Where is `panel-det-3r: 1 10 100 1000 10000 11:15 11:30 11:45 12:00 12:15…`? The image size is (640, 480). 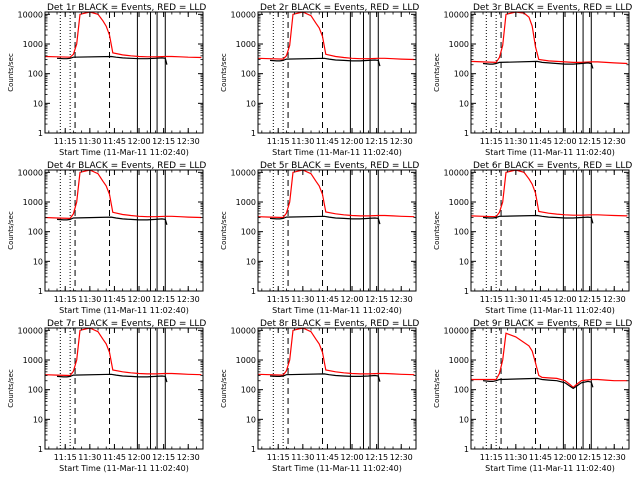 panel-det-3r: 1 10 100 1000 10000 11:15 11:30 11:45 12:00 12:15… is located at coordinates (532, 80).